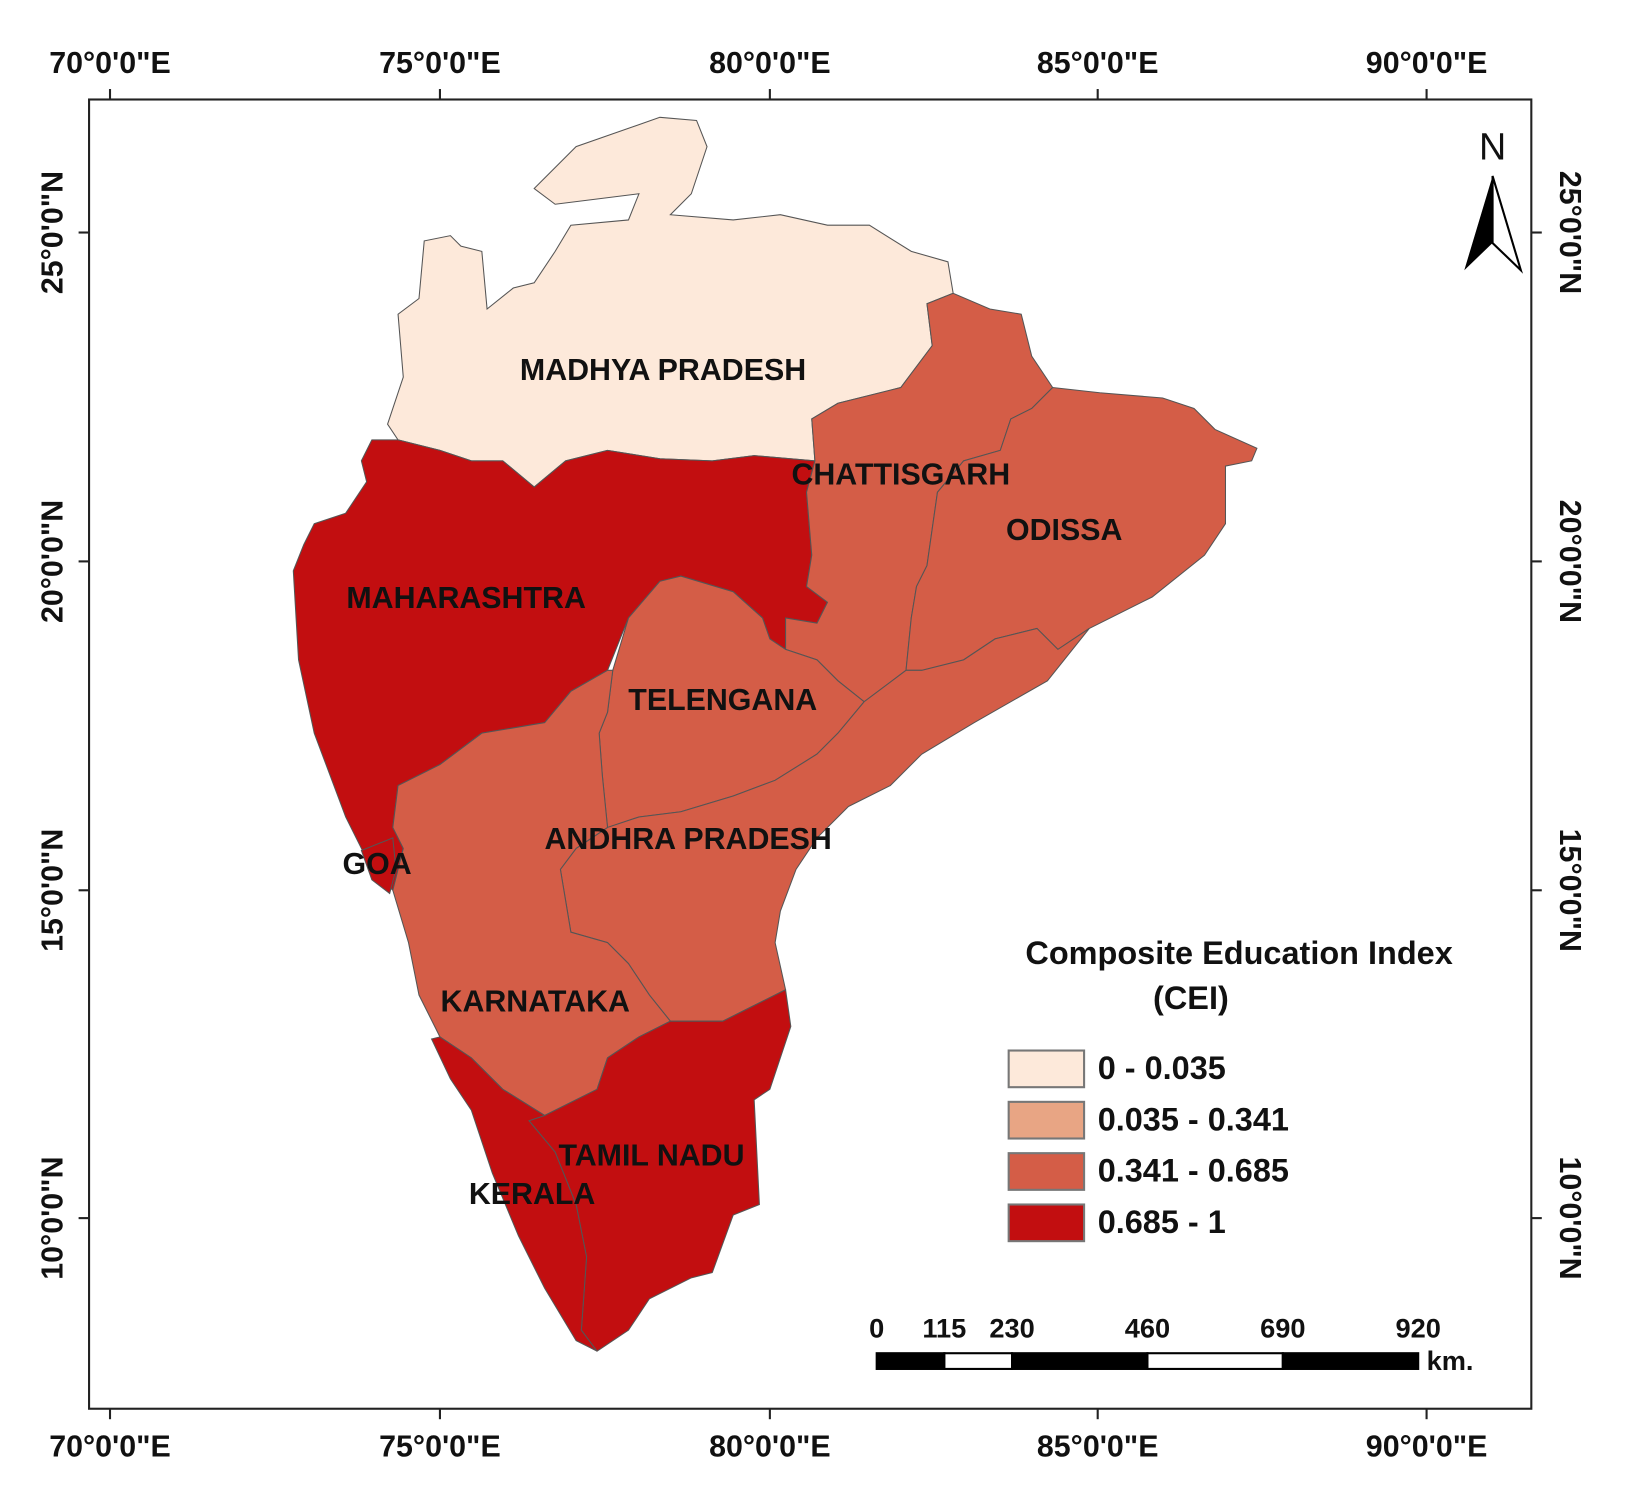 This screenshot has width=1634, height=1503. What do you see at coordinates (1450, 1360) in the screenshot?
I see `scale-unit: km.` at bounding box center [1450, 1360].